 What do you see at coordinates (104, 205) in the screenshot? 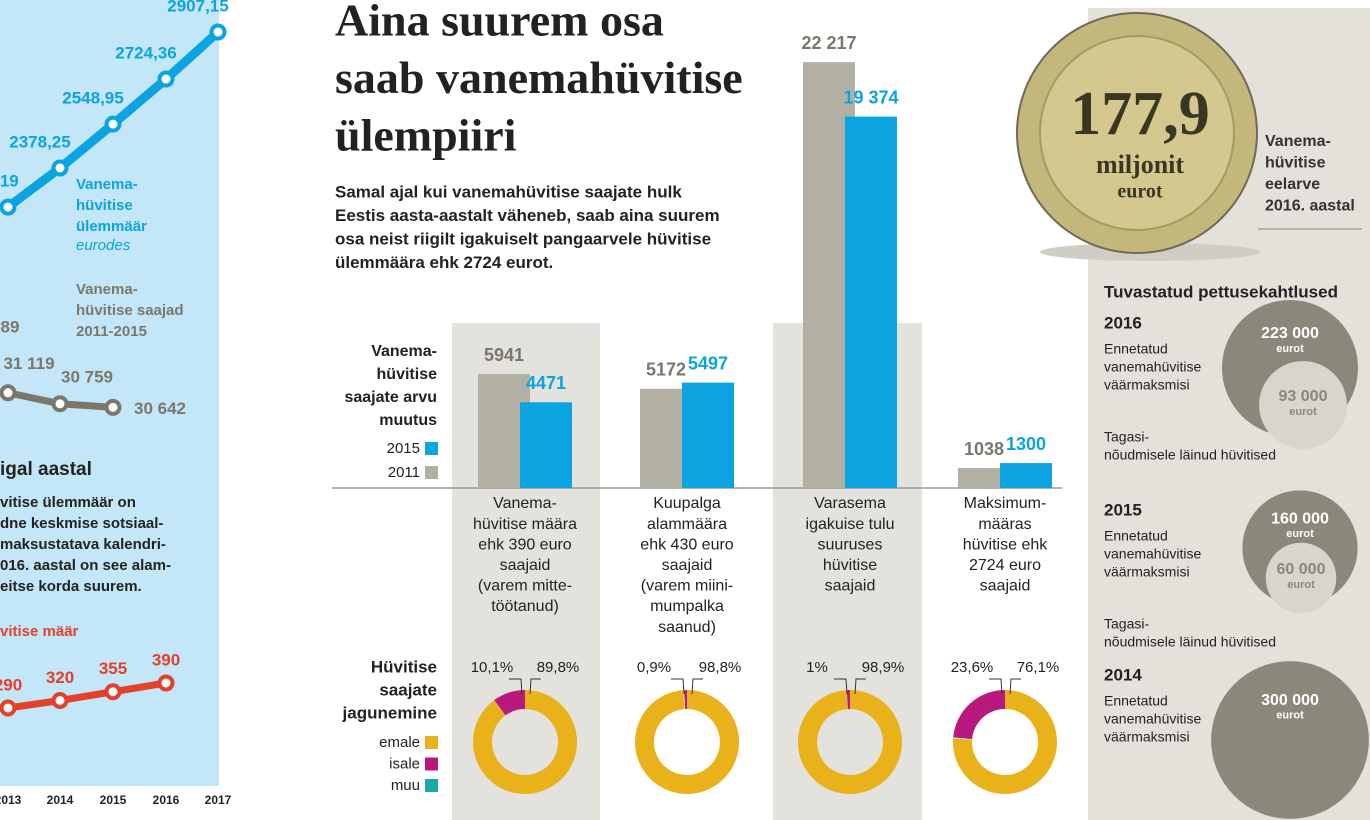
I see `legend-label: hüvitise` at bounding box center [104, 205].